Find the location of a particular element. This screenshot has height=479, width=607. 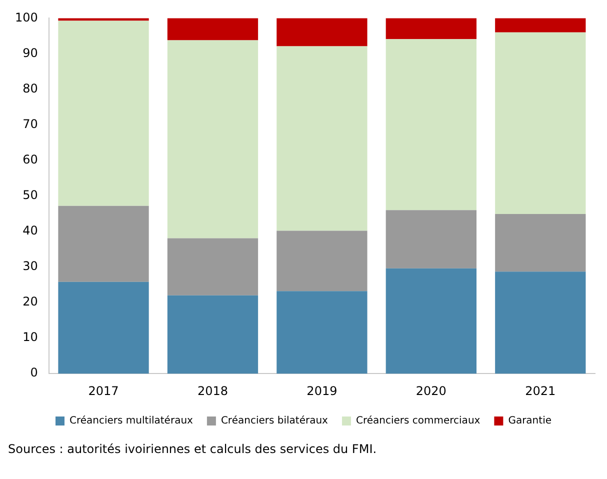

x-tick-label: 2020 is located at coordinates (431, 391).